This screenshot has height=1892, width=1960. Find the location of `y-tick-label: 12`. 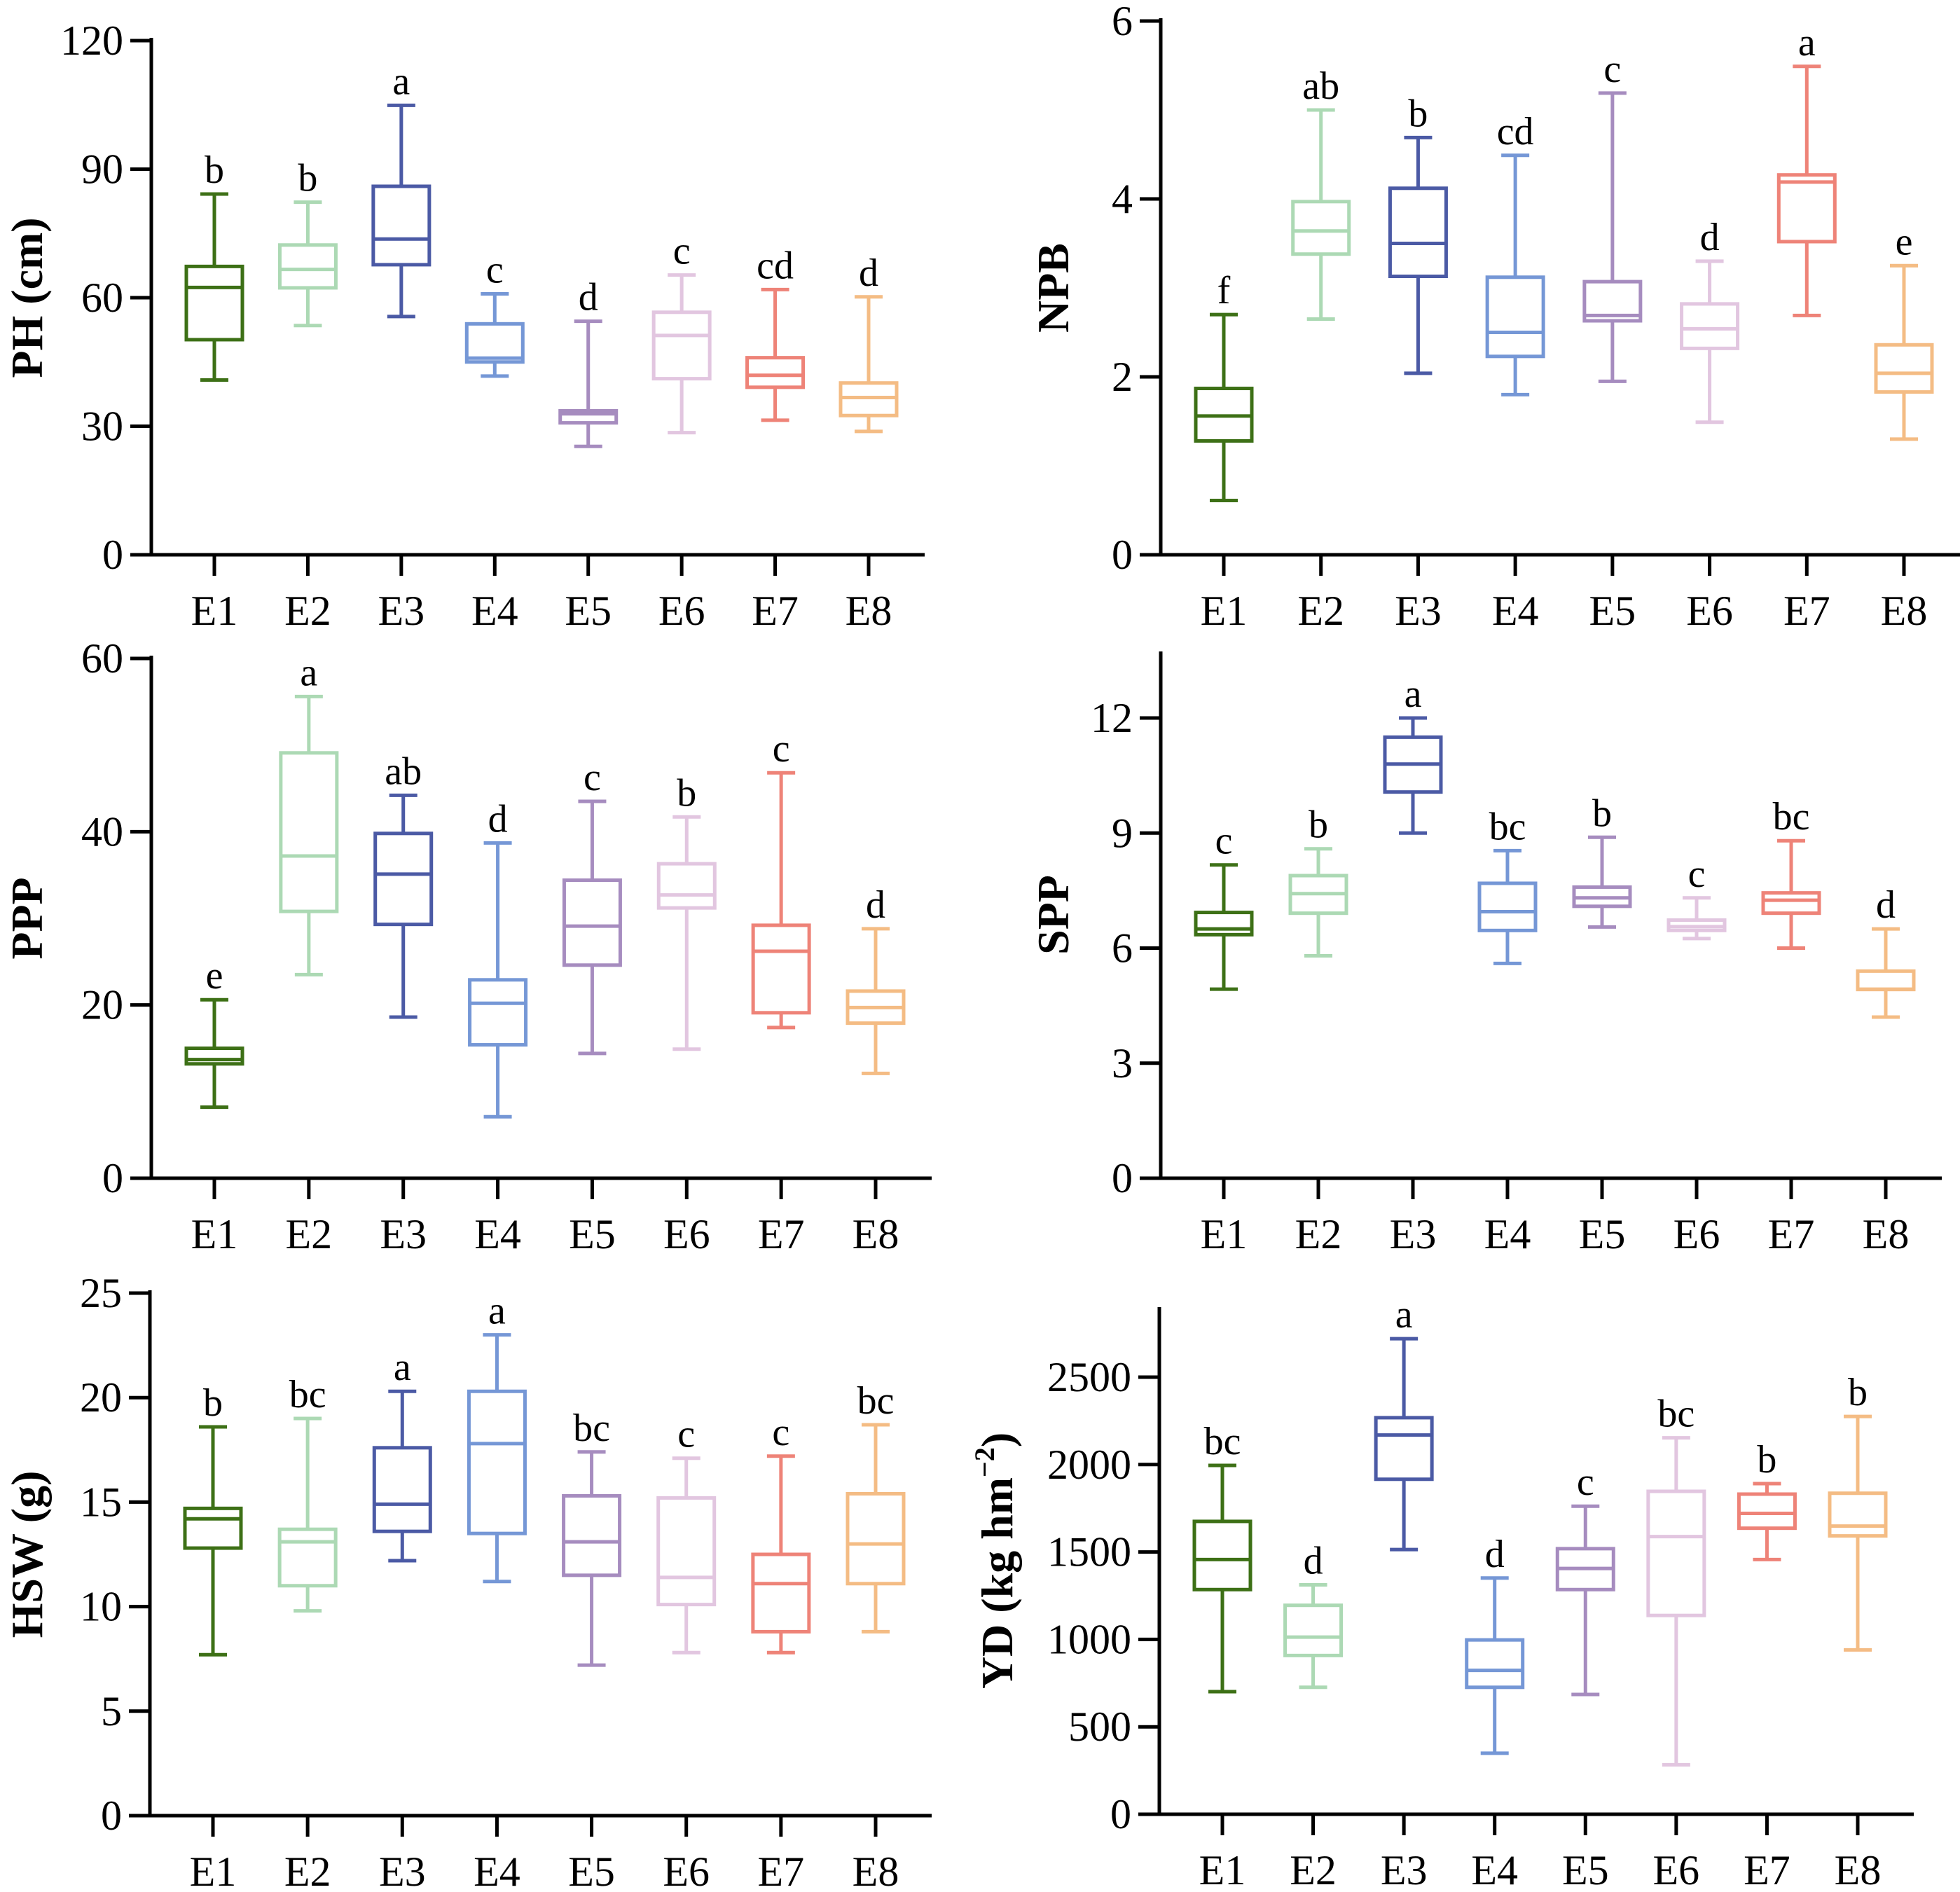

y-tick-label: 12 is located at coordinates (1112, 718).